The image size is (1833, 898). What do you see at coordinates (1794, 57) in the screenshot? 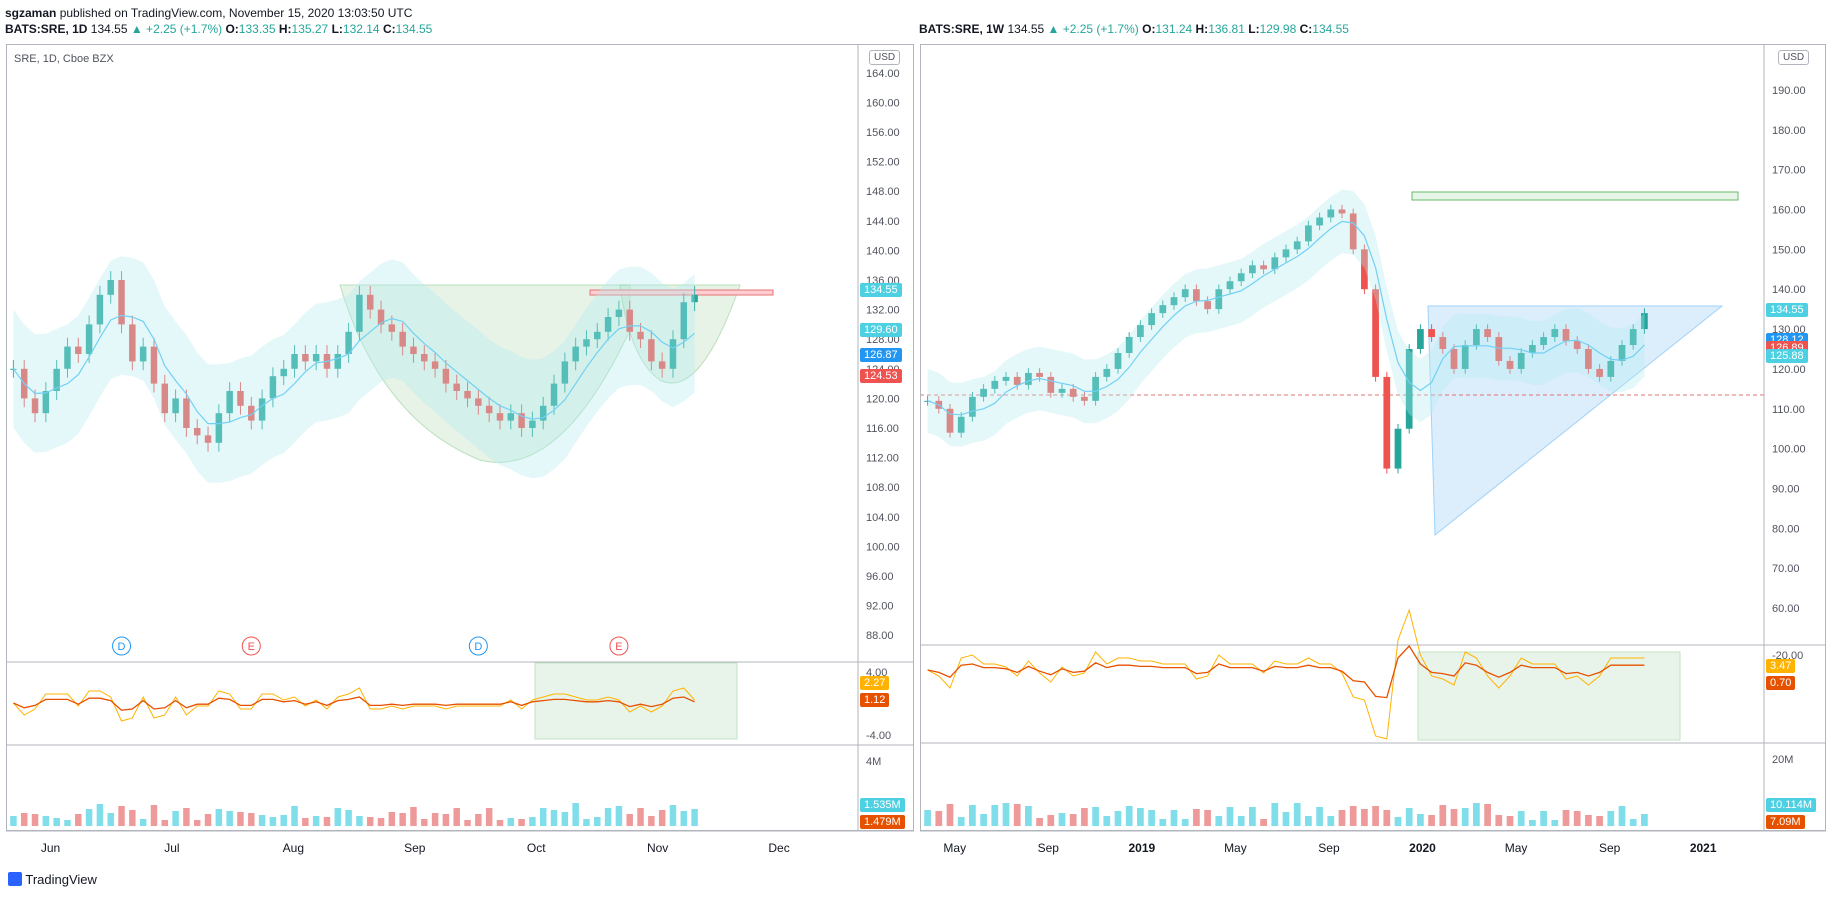
I see `right-currency-button: USD` at bounding box center [1794, 57].